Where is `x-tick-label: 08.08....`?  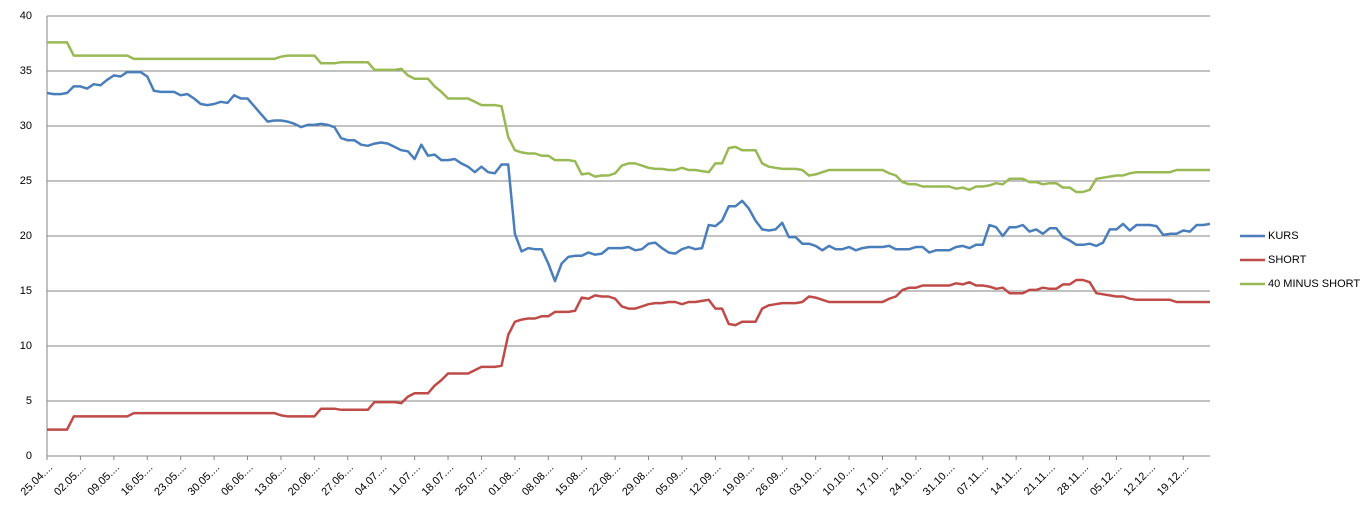 x-tick-label: 08.08.... is located at coordinates (538, 480).